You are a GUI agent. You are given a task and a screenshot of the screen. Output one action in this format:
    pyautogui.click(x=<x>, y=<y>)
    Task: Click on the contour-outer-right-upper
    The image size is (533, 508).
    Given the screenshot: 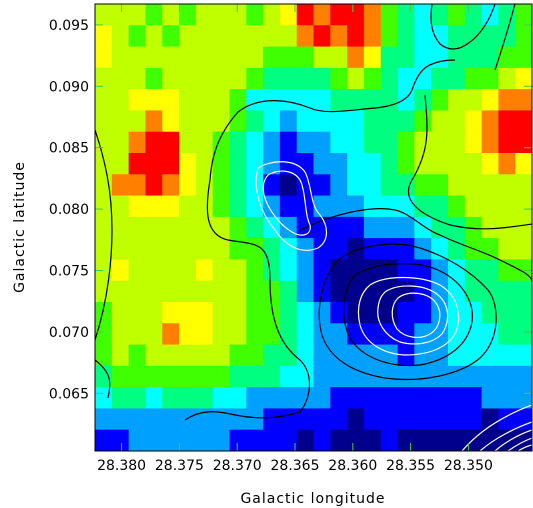 What is the action you would take?
    pyautogui.click(x=505, y=37)
    